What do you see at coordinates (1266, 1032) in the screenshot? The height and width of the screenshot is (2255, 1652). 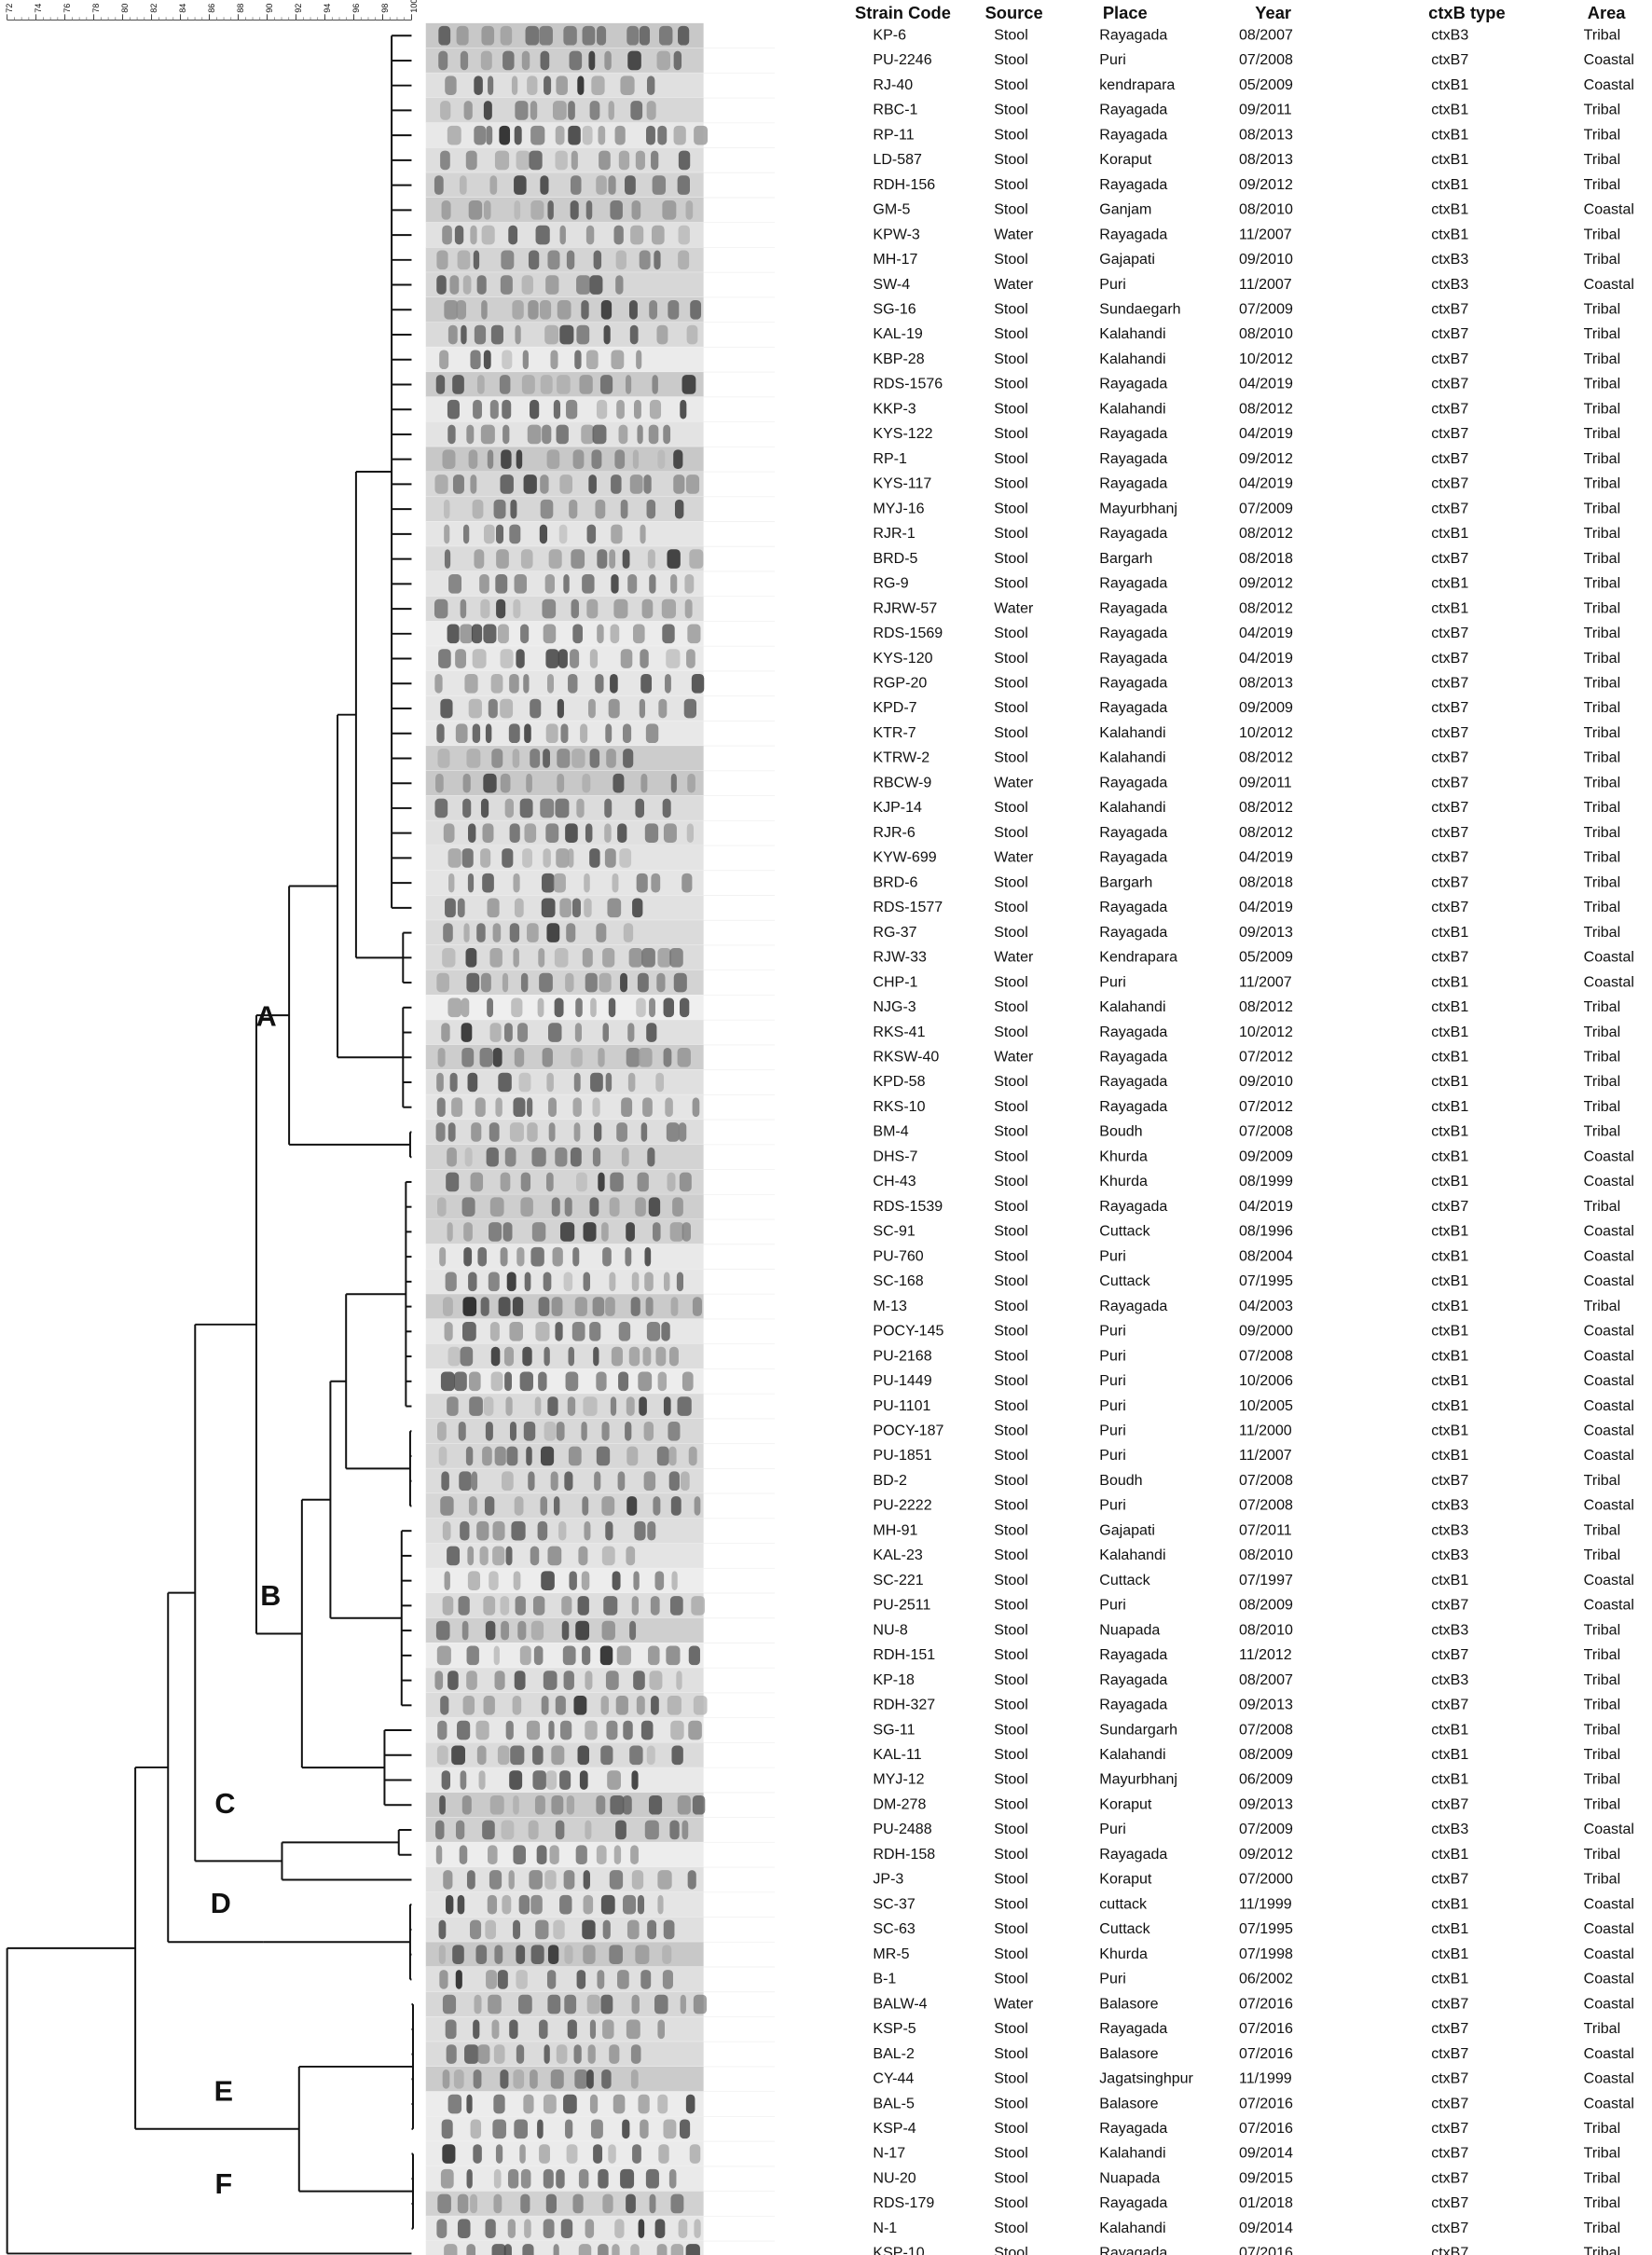 I see `table-cell: 10/2012` at bounding box center [1266, 1032].